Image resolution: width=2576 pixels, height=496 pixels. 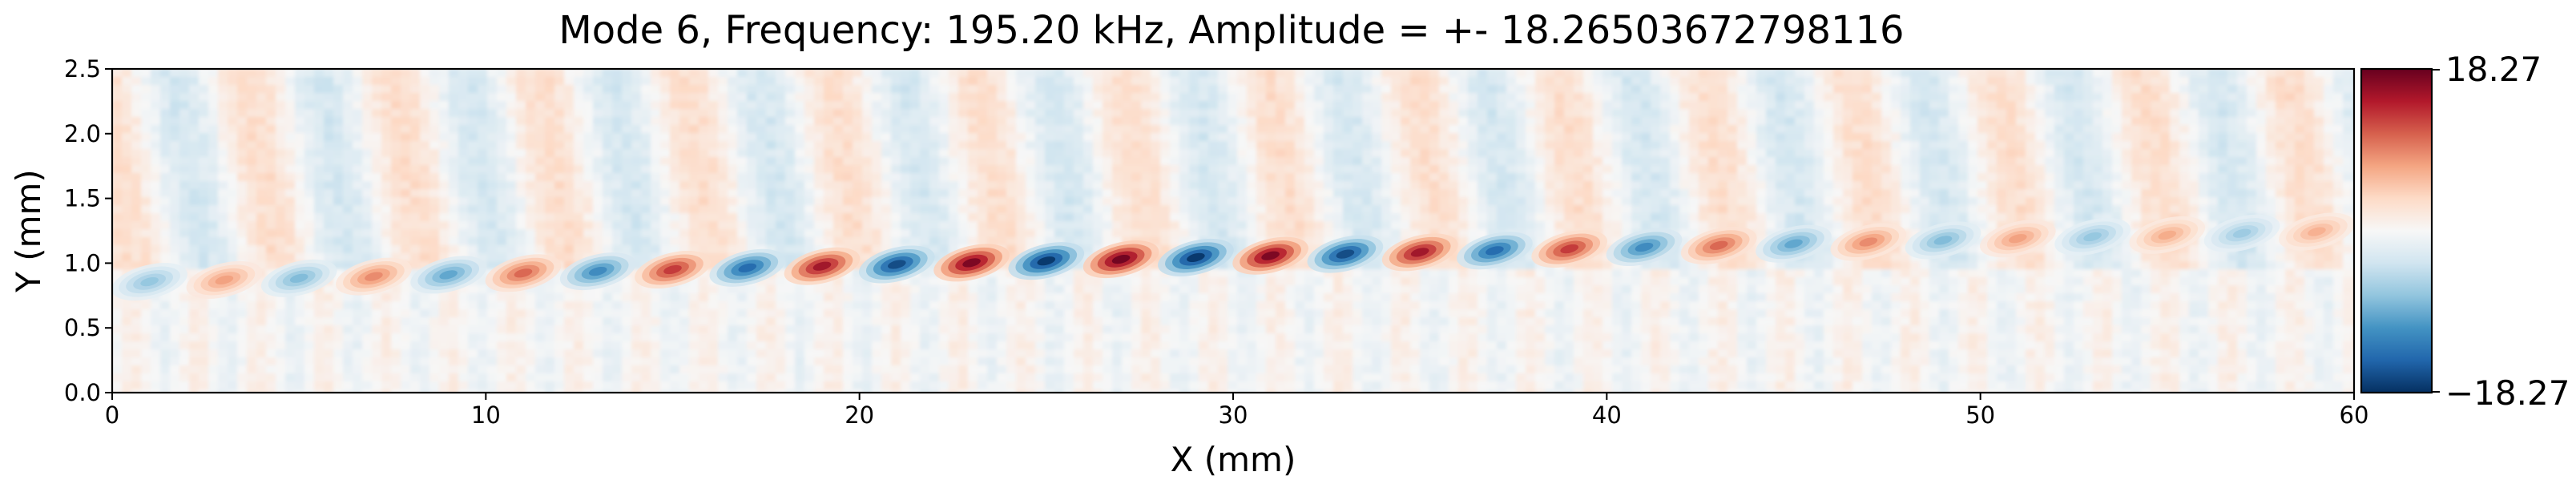 I want to click on x-tick-label: 60, so click(x=2354, y=415).